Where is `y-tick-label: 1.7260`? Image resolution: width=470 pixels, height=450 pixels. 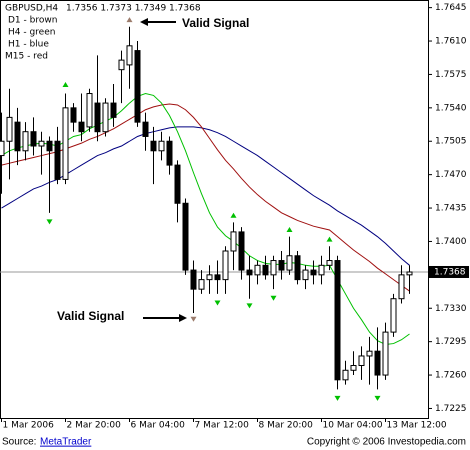
y-tick-label: 1.7260 is located at coordinates (451, 376).